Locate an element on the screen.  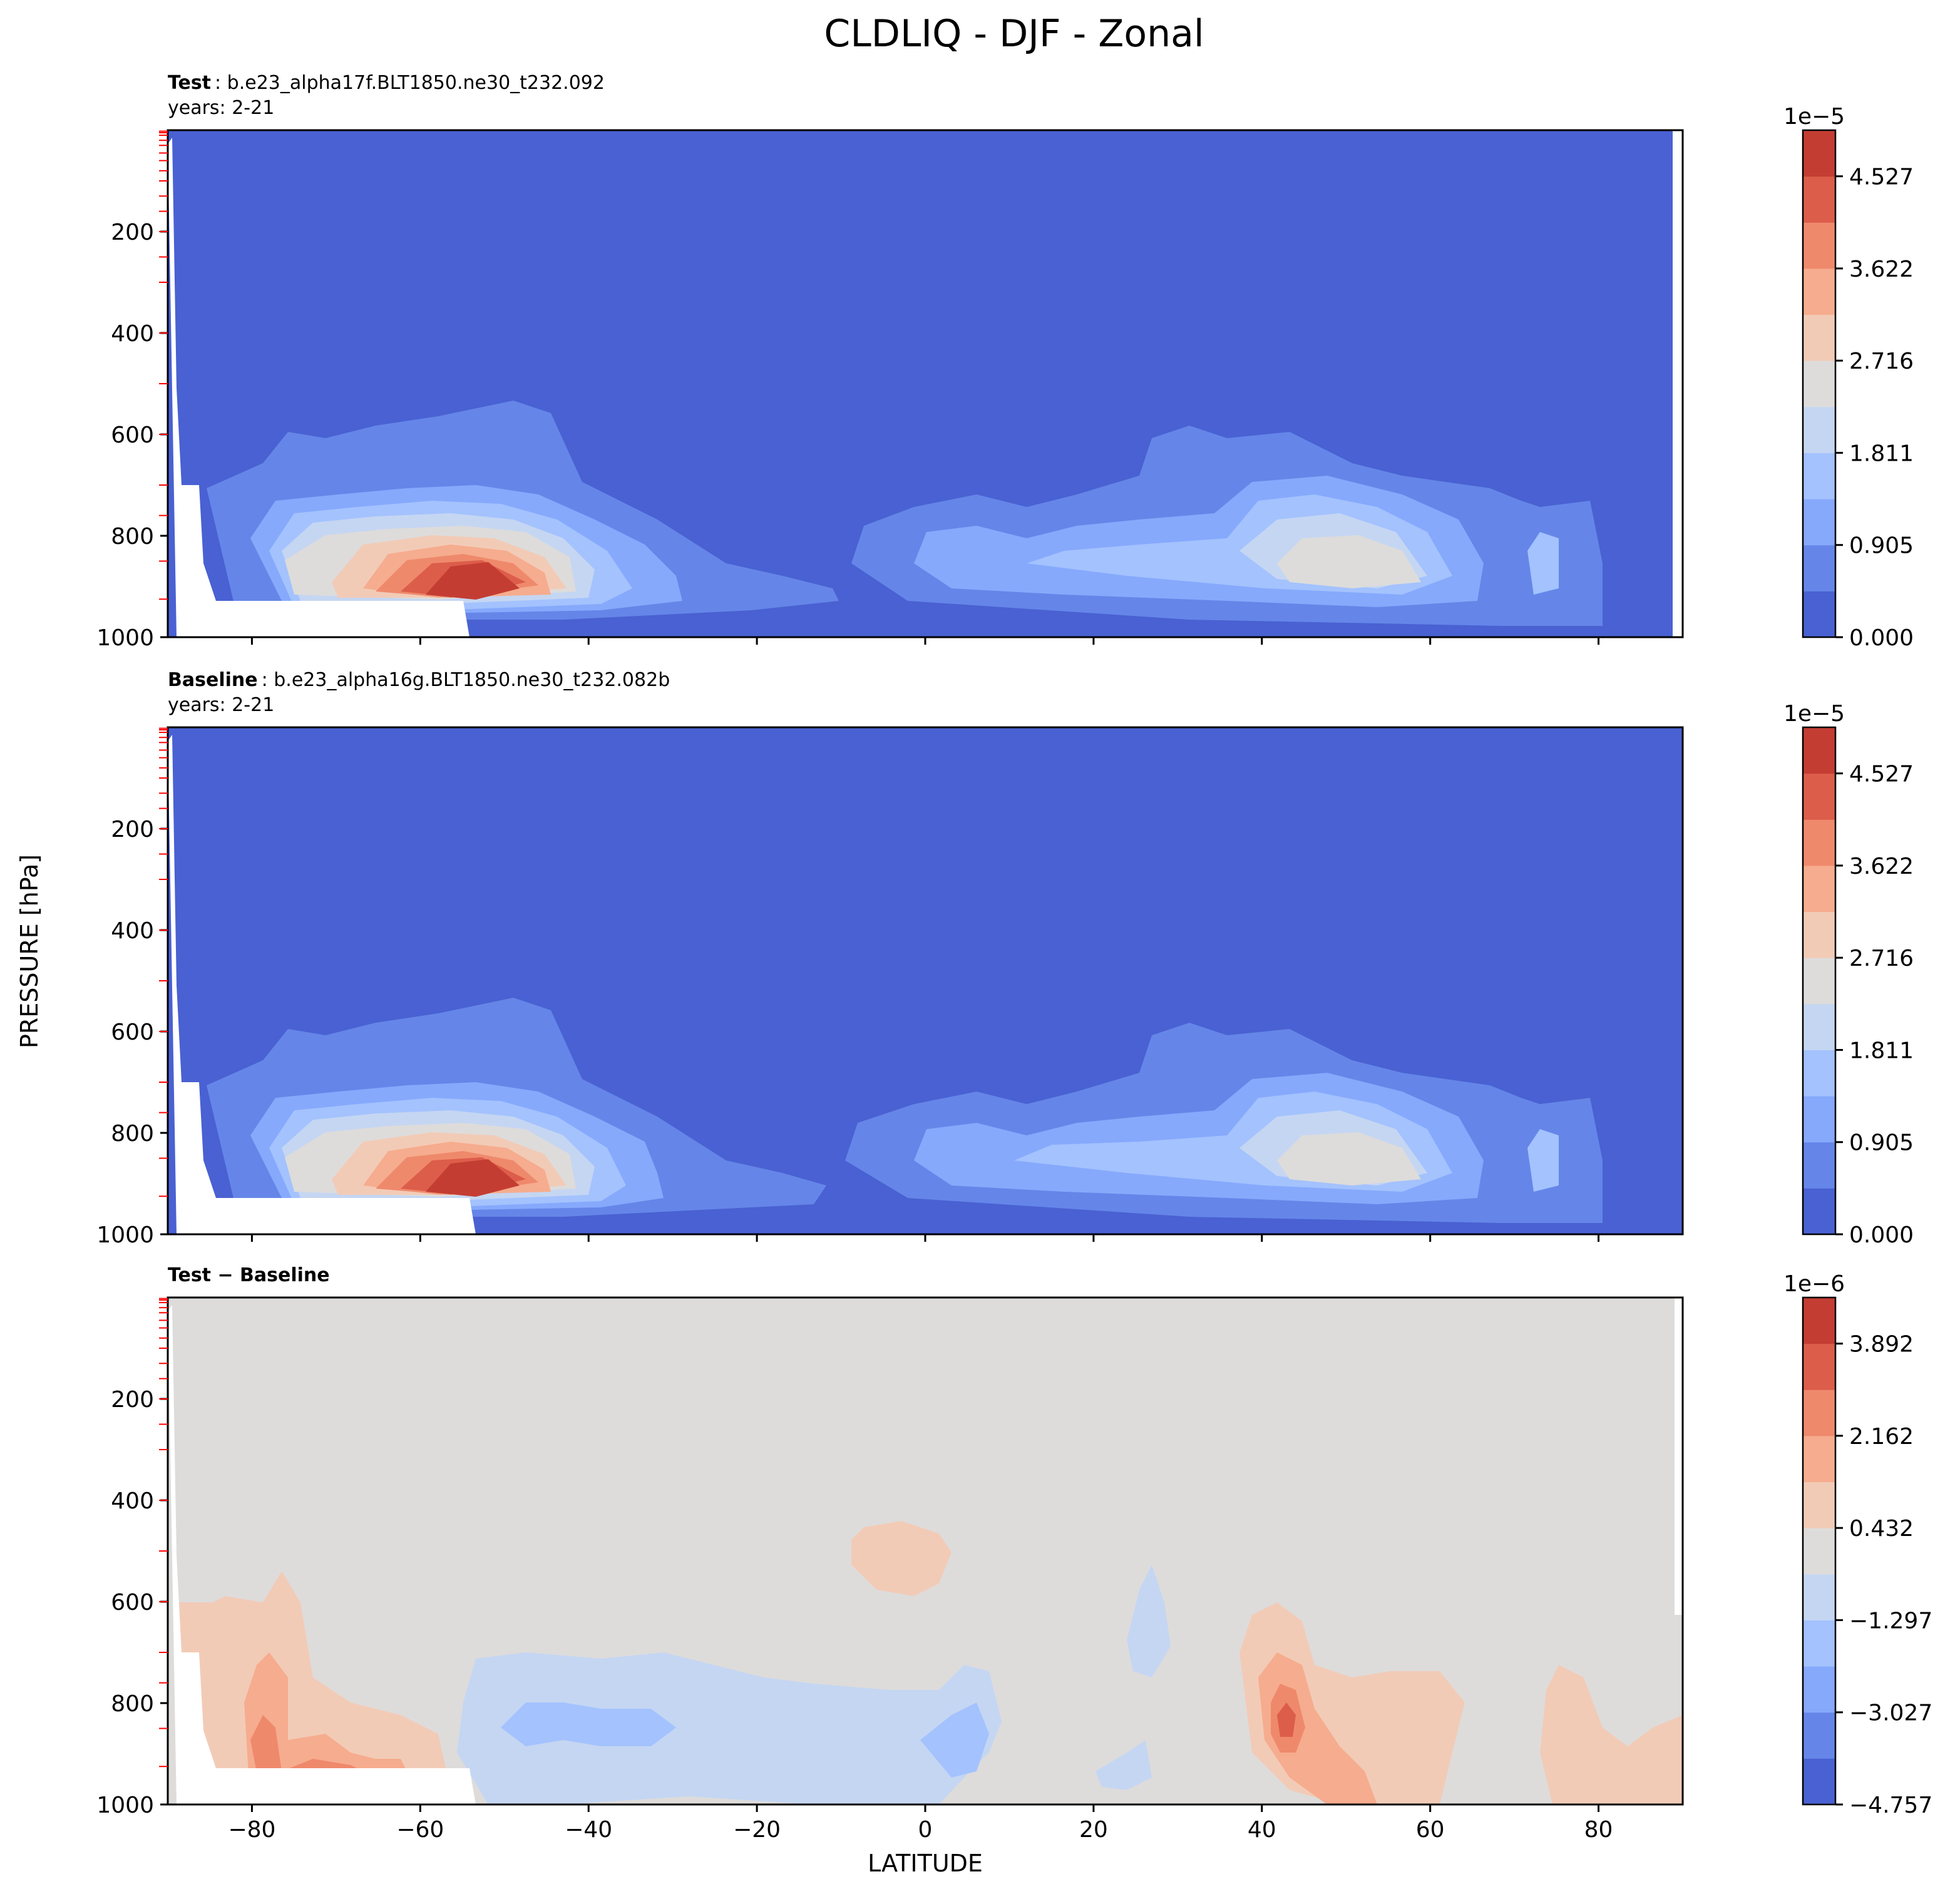
xtick-label: −20 is located at coordinates (757, 1830).